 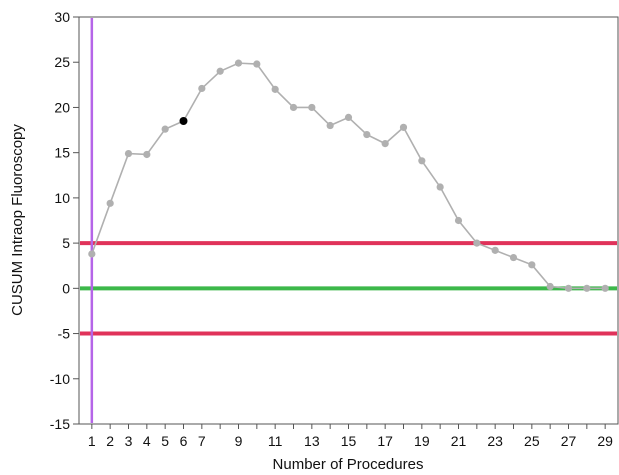 What do you see at coordinates (184, 441) in the screenshot?
I see `x-tick-label: 6` at bounding box center [184, 441].